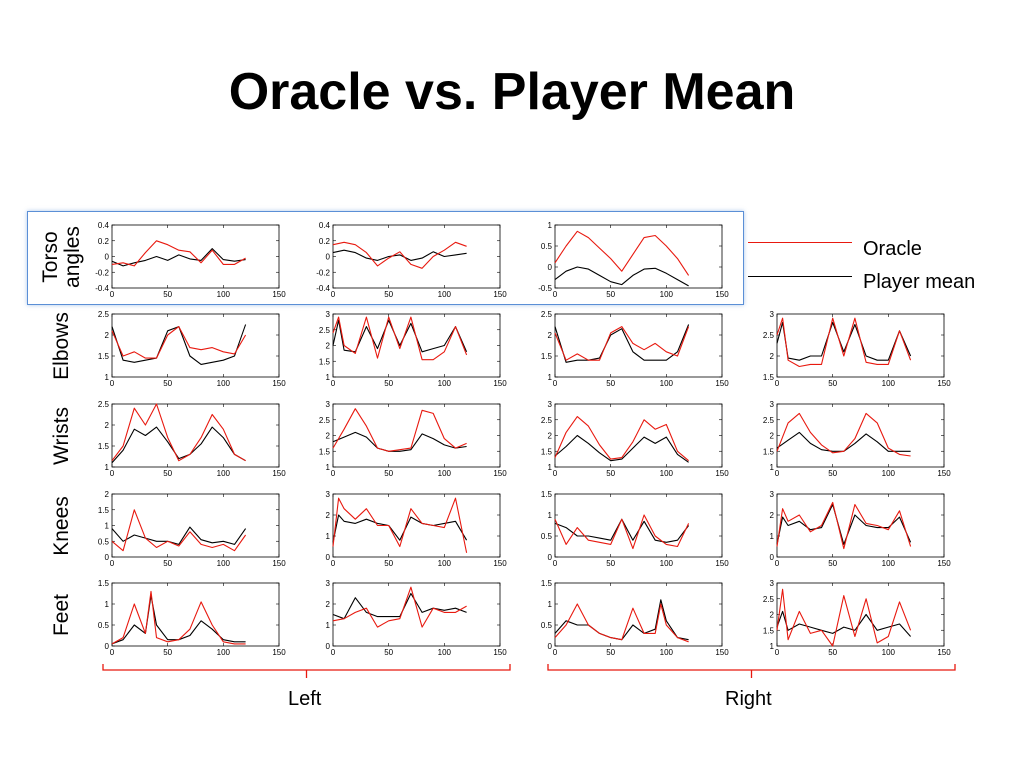  Describe the element at coordinates (545, 288) in the screenshot. I see `y-tick-label: -0.5` at that location.